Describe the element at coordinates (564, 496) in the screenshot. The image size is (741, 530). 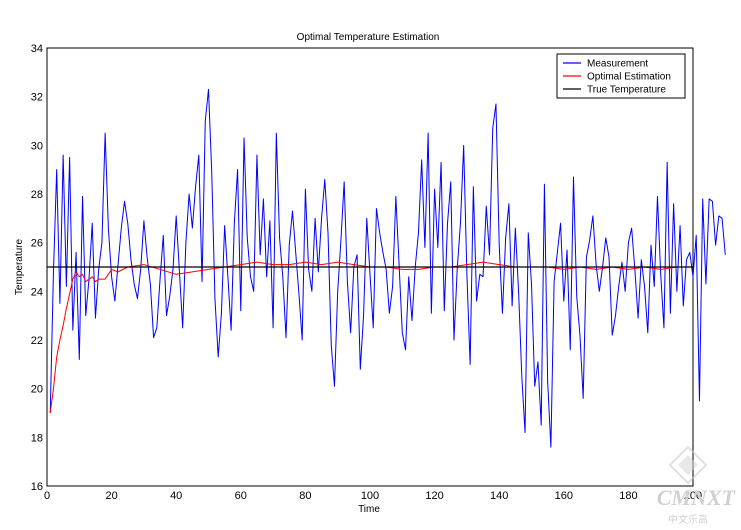
I see `x-tick-label: 160` at that location.